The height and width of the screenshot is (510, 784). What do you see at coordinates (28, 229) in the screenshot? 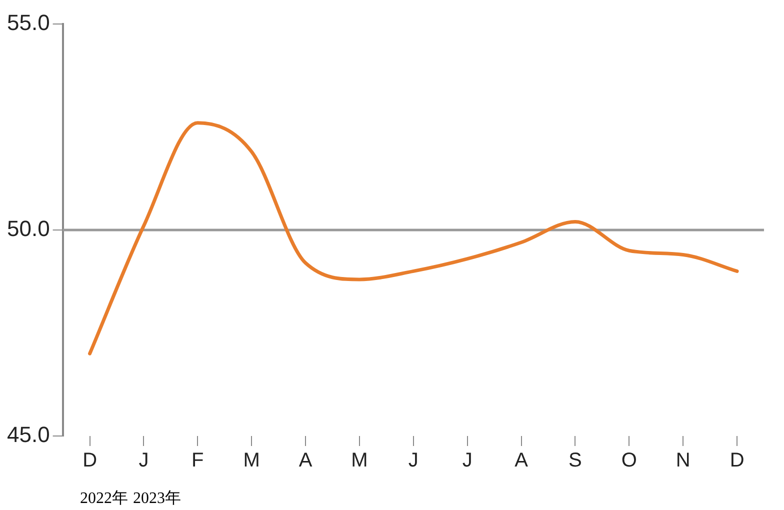
I see `y-tick-label: 50.0` at bounding box center [28, 229].